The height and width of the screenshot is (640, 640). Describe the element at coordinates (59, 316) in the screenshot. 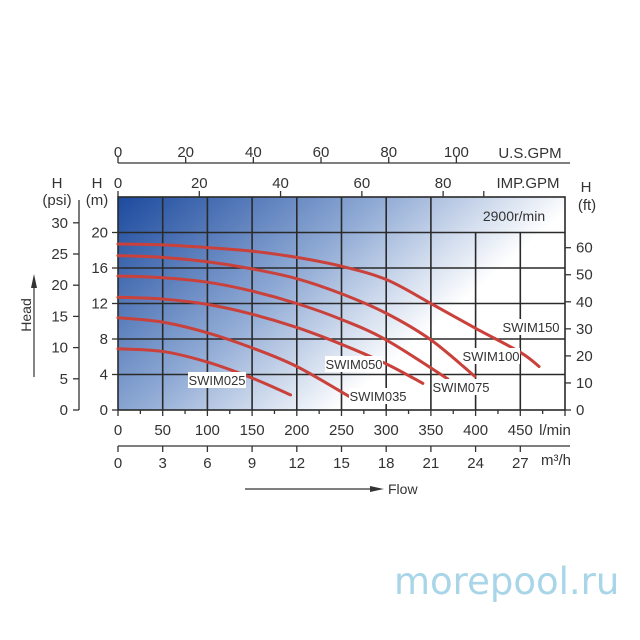

I see `psi-tick-label: 15` at that location.